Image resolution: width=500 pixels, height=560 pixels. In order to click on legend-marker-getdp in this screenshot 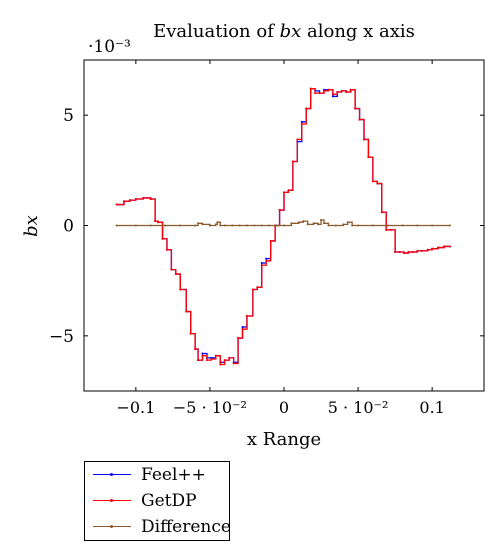, I will do `click(111, 500)`.